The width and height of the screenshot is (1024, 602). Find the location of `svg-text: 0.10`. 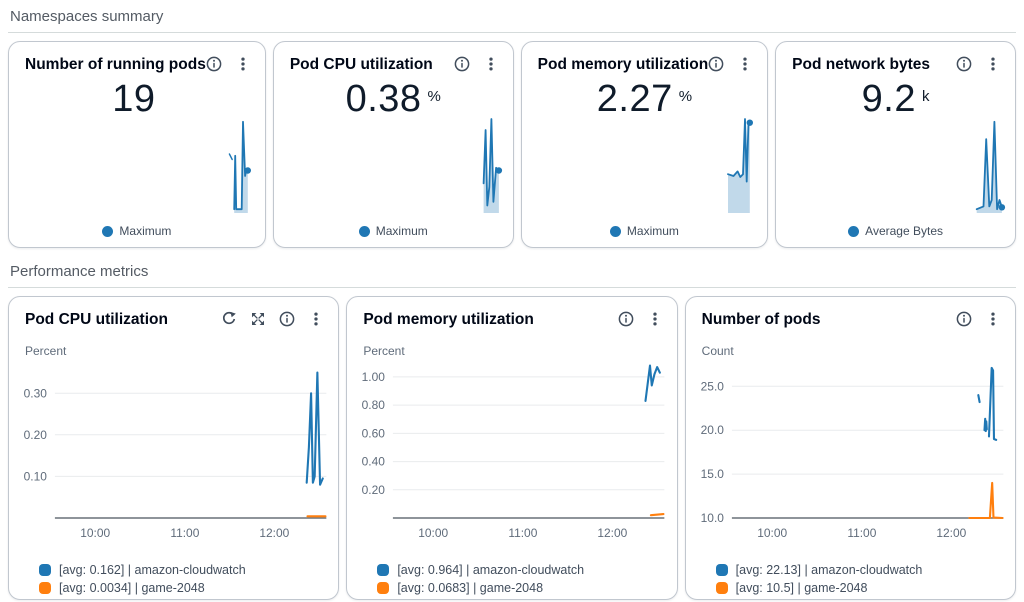

svg-text: 0.10 is located at coordinates (36, 476).